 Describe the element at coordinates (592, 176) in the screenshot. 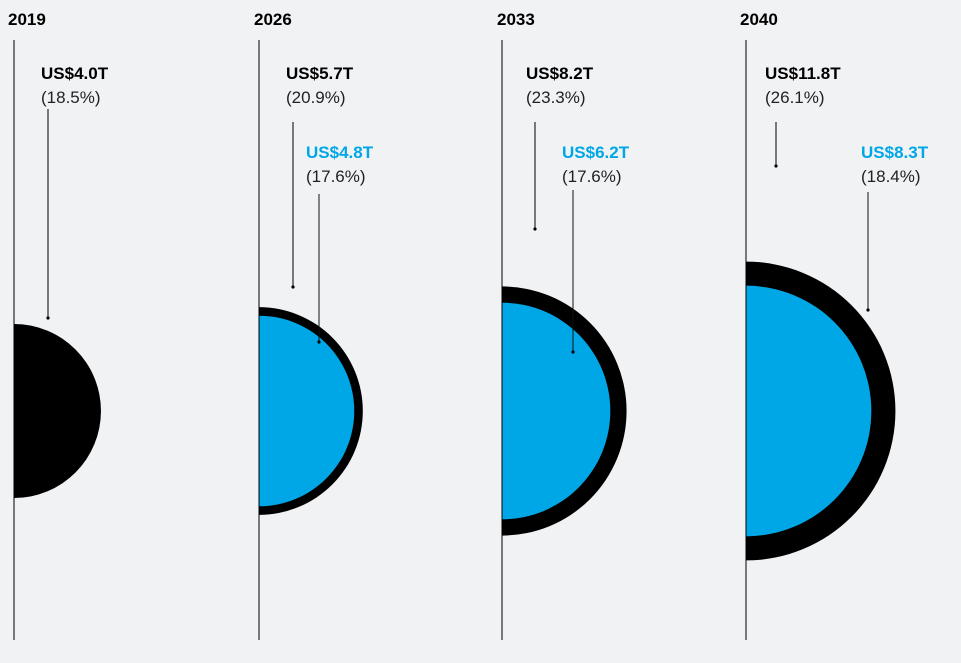

I see `share-label-2033-series-2: (17.6%)` at that location.